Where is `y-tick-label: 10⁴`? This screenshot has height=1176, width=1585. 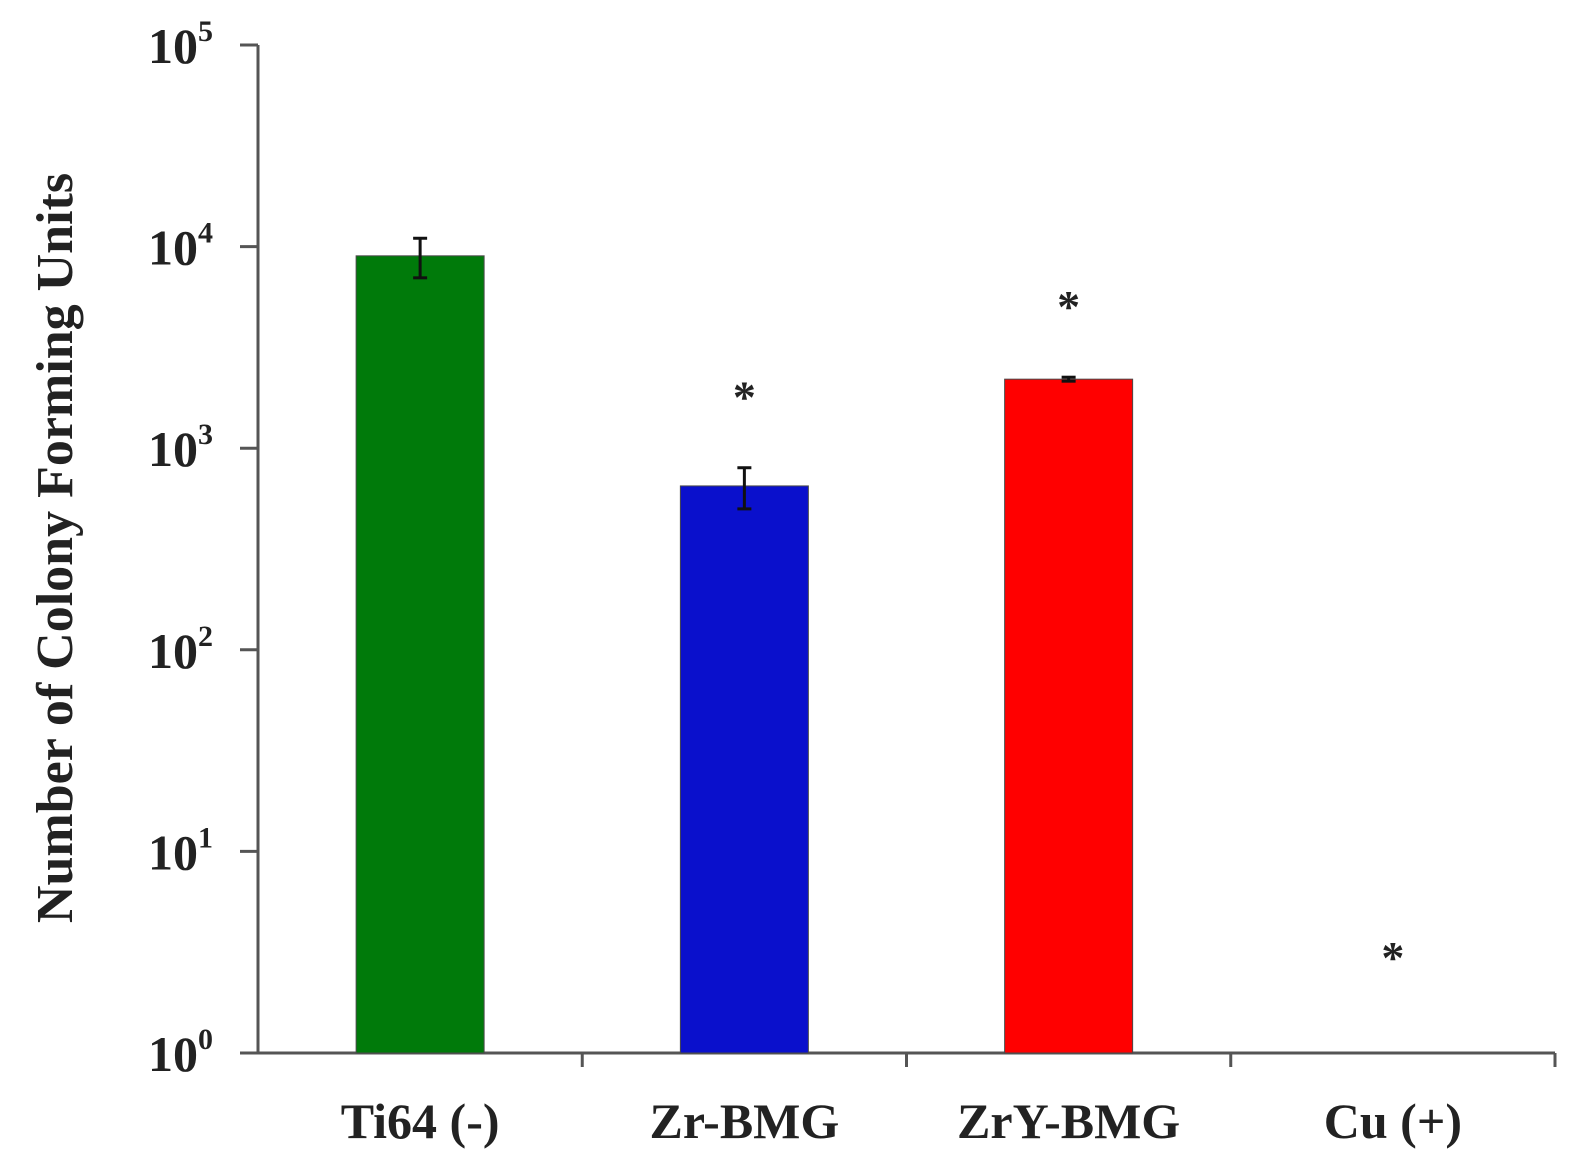 y-tick-label: 10⁴ is located at coordinates (180, 246).